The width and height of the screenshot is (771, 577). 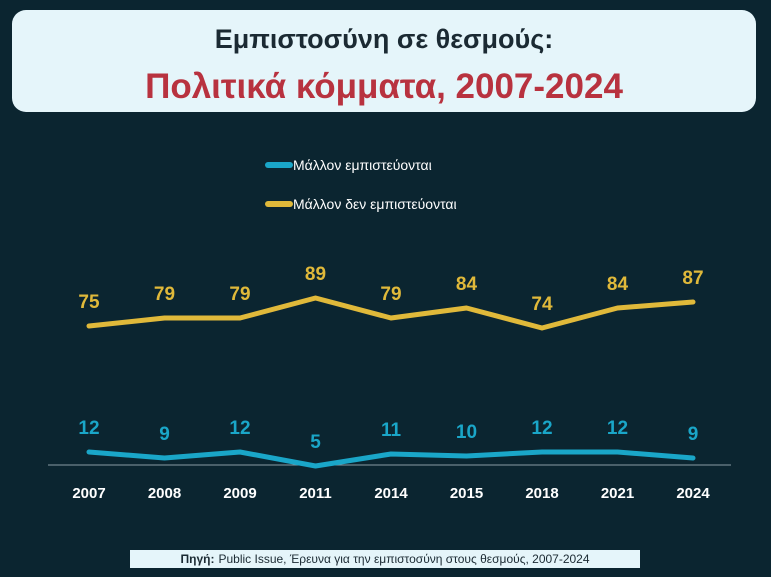 I want to click on x-tick-label-3: 2011, so click(x=315, y=493).